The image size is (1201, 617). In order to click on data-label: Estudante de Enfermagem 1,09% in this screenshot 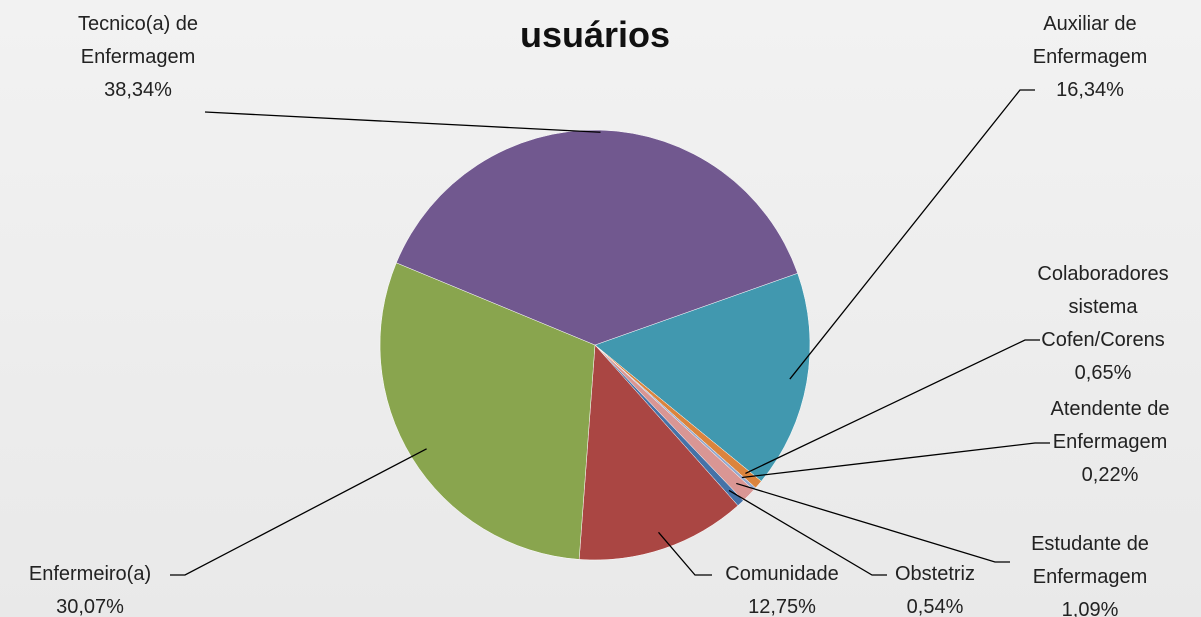, I will do `click(1090, 572)`.